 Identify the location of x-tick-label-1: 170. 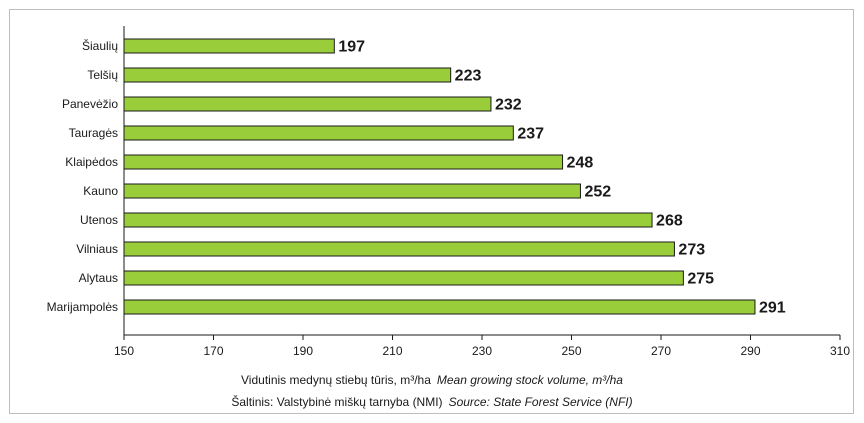
(213, 351).